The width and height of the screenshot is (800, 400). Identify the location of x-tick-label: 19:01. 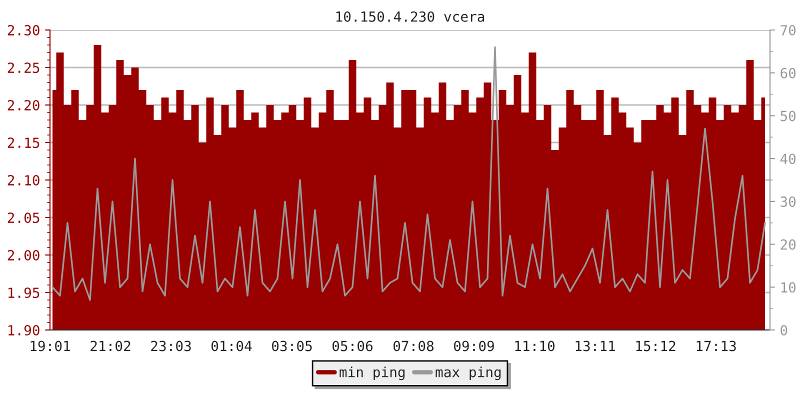
(50, 346).